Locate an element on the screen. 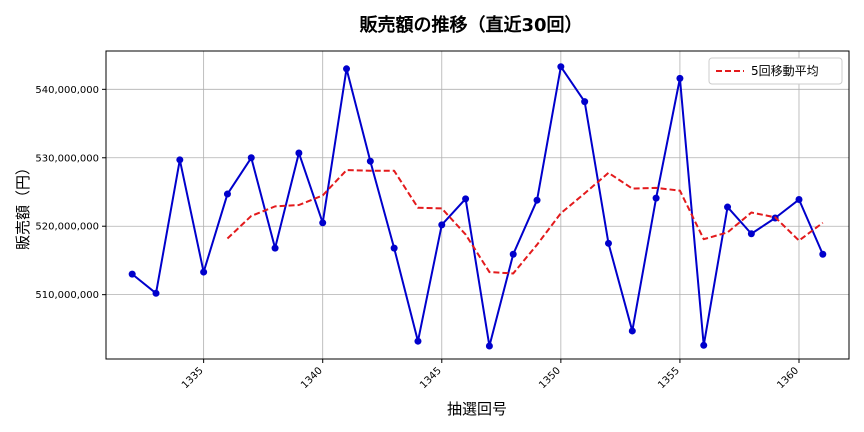 The height and width of the screenshot is (432, 864). x-tick-label: 1345 is located at coordinates (431, 378).